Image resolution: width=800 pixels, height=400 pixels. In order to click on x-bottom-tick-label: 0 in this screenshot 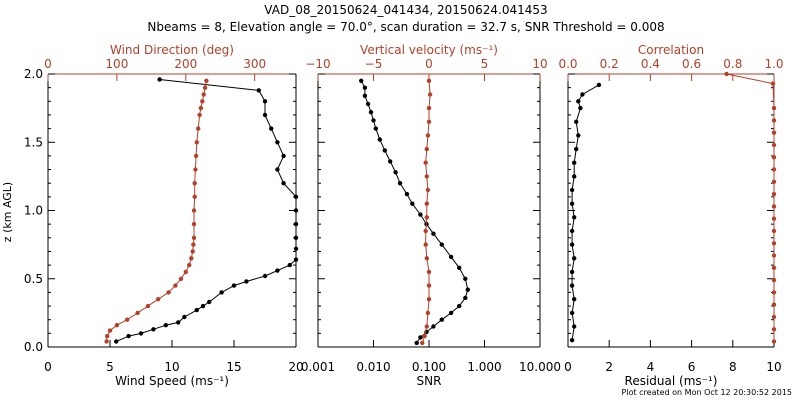, I will do `click(568, 367)`.